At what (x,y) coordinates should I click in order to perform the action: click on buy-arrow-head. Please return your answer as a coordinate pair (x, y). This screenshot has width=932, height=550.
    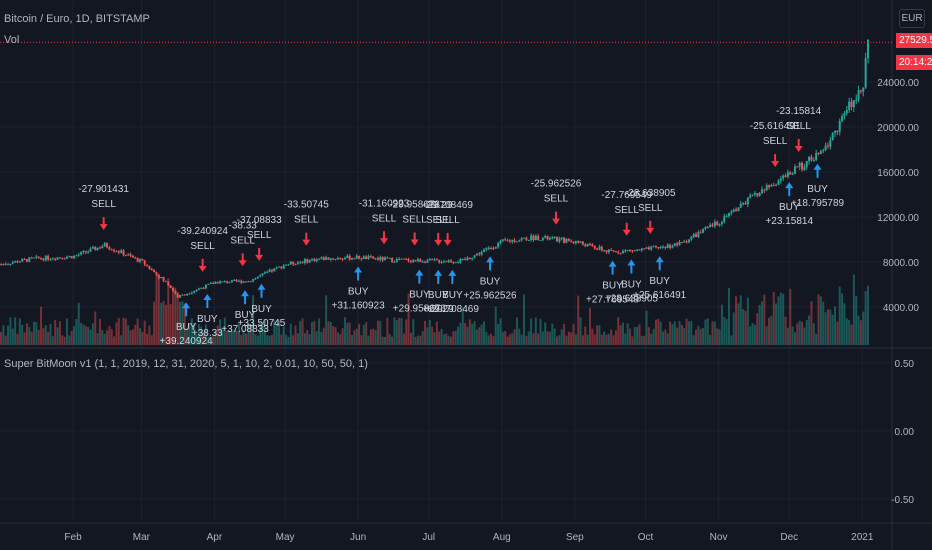
    Looking at the image, I should click on (419, 272).